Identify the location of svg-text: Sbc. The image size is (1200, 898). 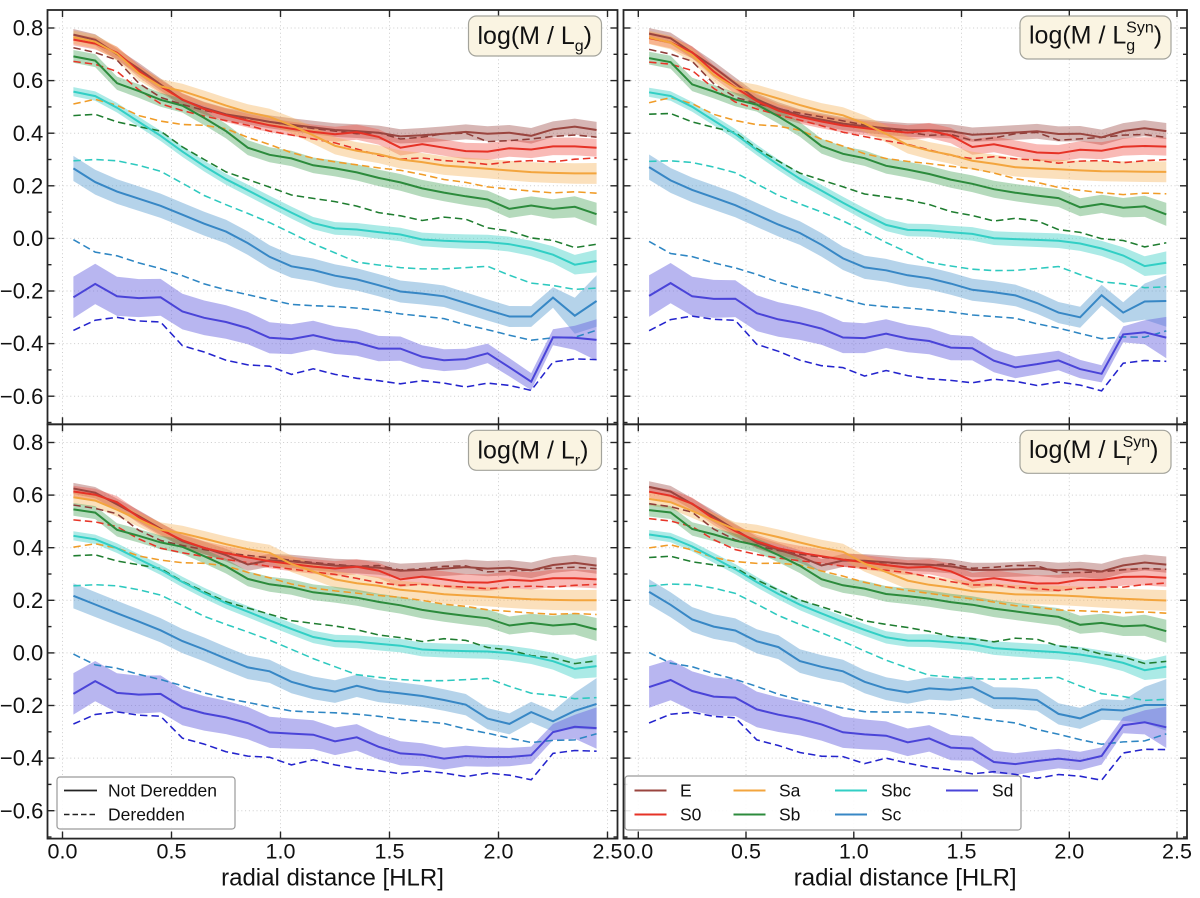
(896, 791).